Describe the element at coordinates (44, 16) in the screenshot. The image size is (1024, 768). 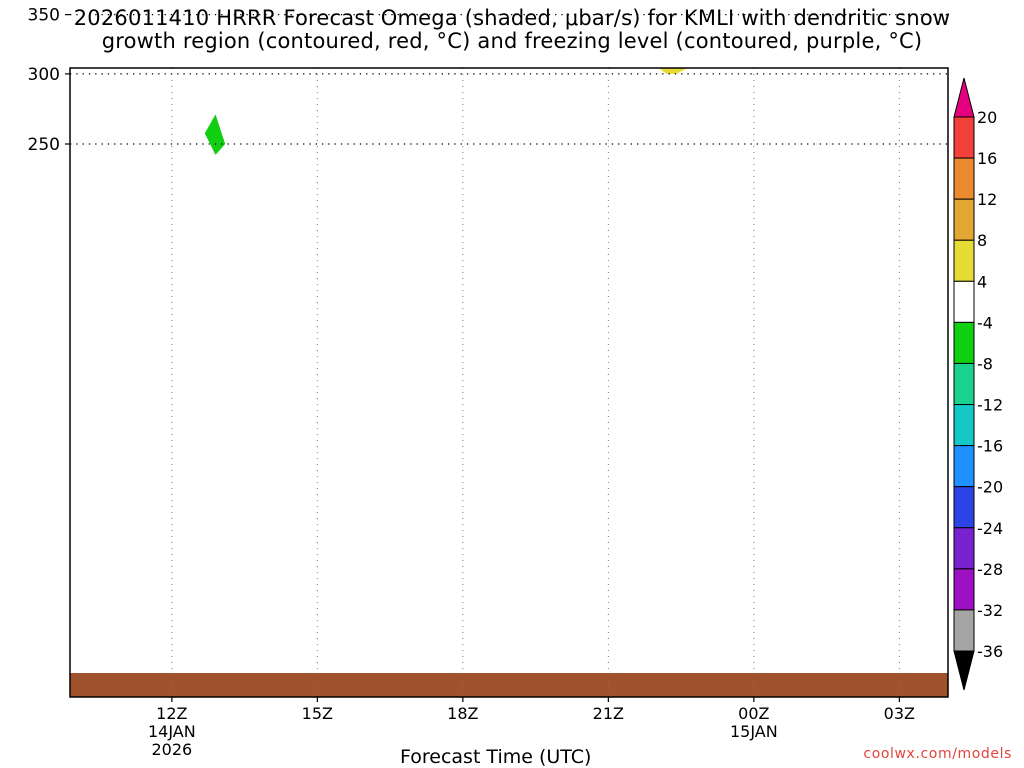
I see `y-tick-label-350: 350` at that location.